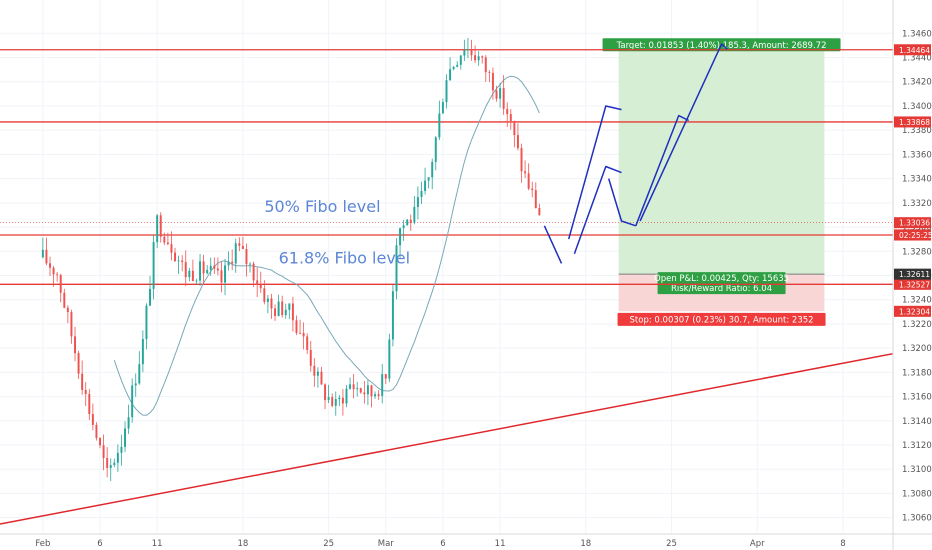 The height and width of the screenshot is (550, 932). What do you see at coordinates (917, 373) in the screenshot?
I see `price-tick-label: 1.31800` at bounding box center [917, 373].